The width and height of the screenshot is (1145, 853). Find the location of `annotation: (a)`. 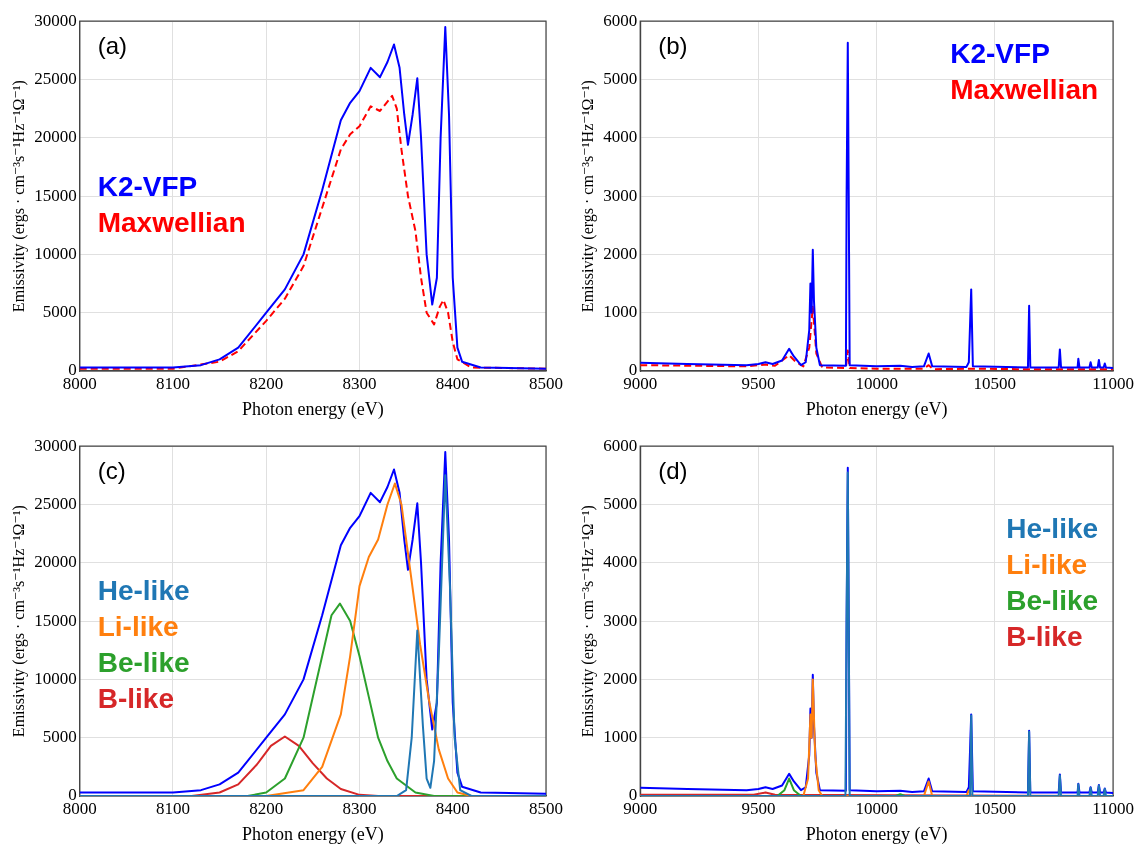

annotation: (a) is located at coordinates (112, 45).